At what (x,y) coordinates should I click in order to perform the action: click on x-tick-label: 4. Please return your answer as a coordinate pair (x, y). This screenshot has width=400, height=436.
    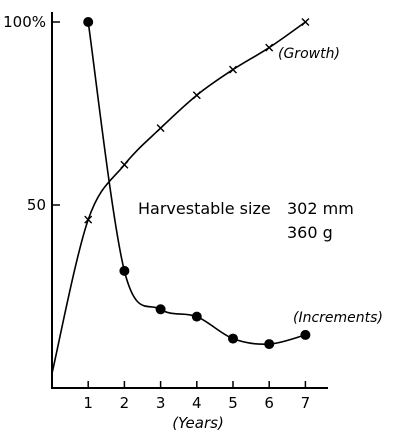
    Looking at the image, I should click on (197, 403).